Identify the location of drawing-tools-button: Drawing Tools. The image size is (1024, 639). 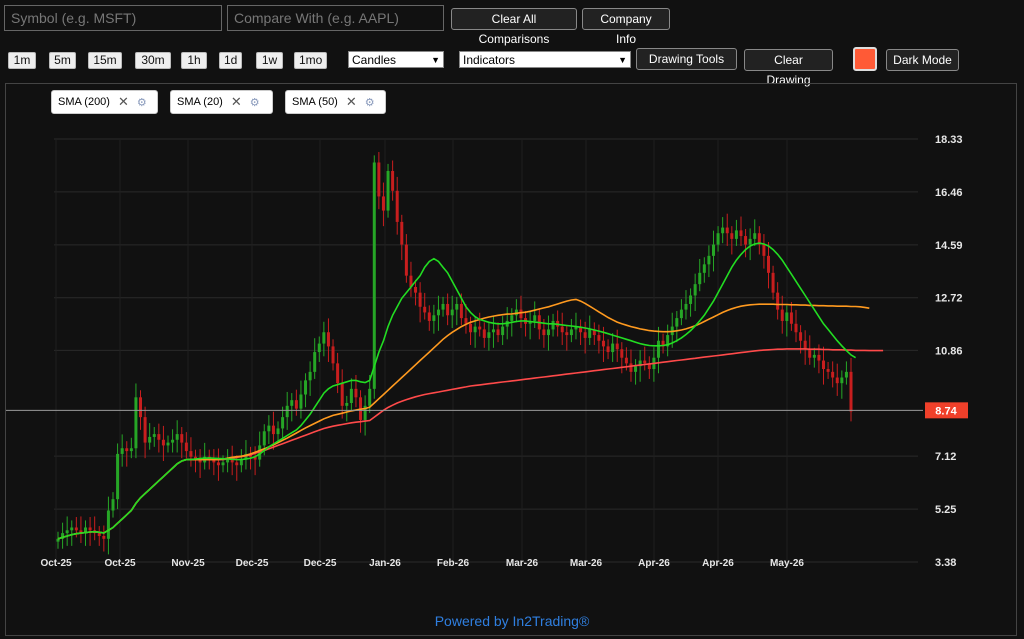
(686, 59).